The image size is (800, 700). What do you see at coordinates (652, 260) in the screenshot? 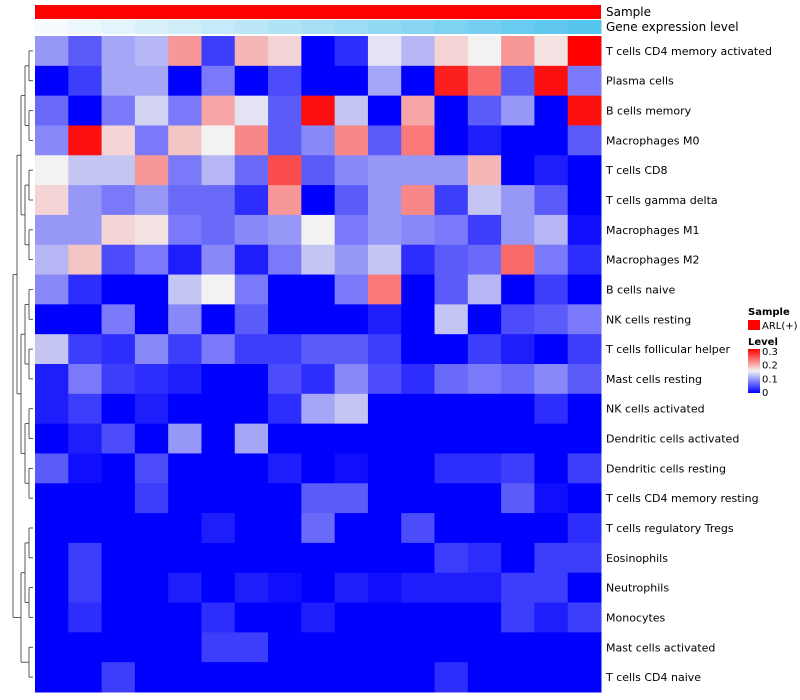
I see `row-label: Macrophages M2` at bounding box center [652, 260].